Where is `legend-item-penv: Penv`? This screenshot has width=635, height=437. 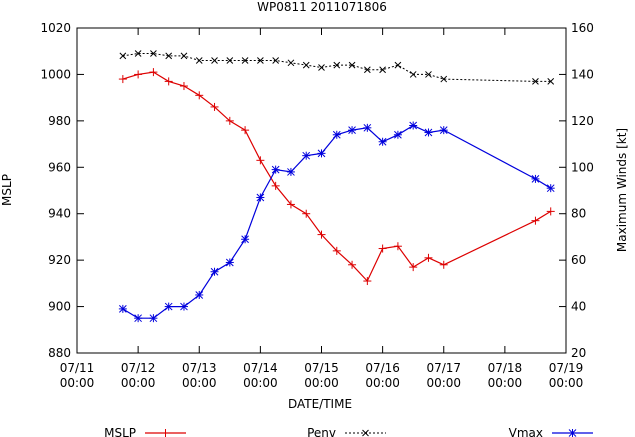
legend-item-penv: Penv is located at coordinates (346, 431).